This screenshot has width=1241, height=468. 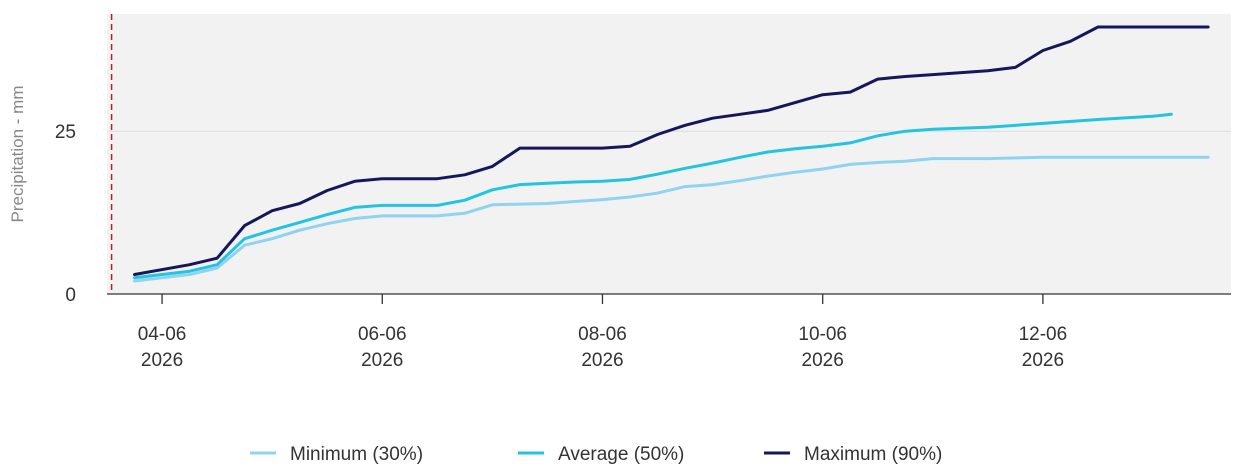 What do you see at coordinates (65, 214) in the screenshot?
I see `y-axis-ticks: 0 25` at bounding box center [65, 214].